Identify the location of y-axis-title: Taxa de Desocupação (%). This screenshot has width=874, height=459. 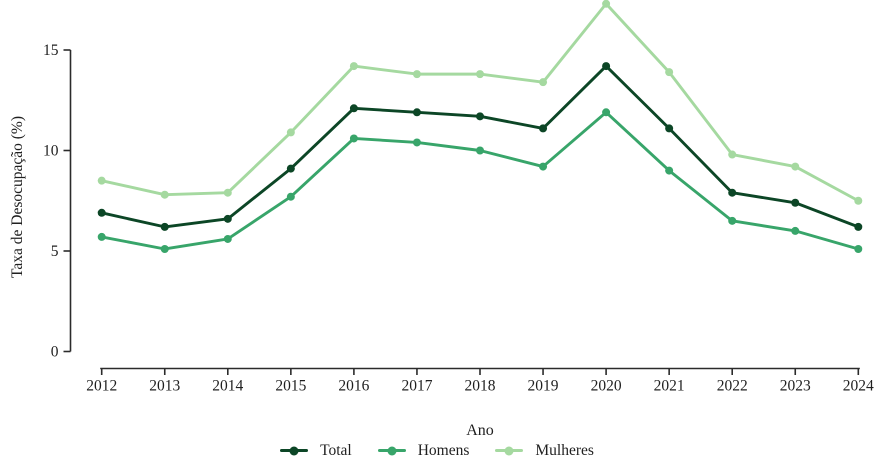
(17, 197).